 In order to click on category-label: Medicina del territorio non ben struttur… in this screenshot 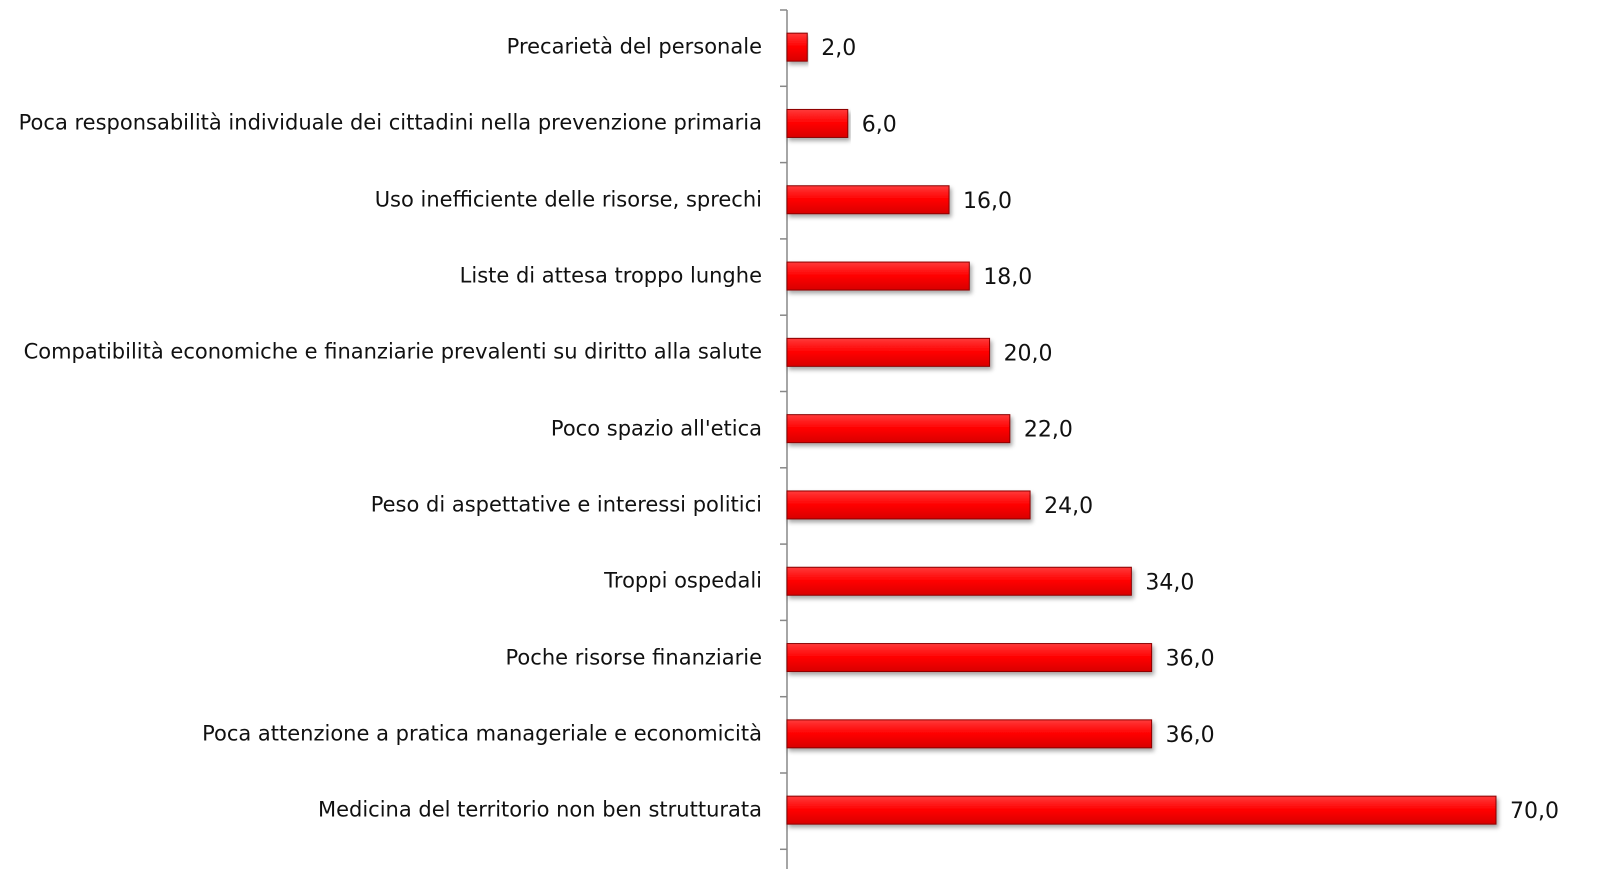, I will do `click(539, 809)`.